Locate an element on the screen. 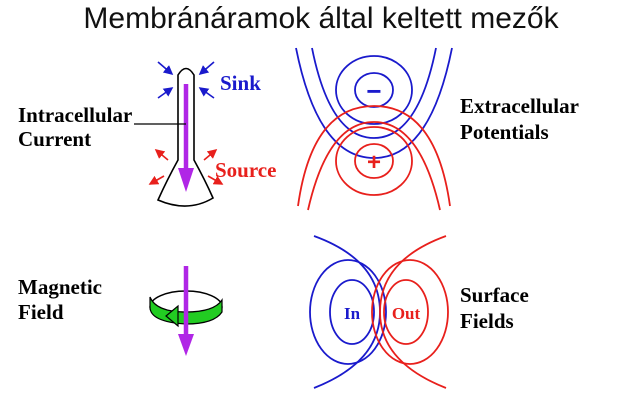 The height and width of the screenshot is (419, 642). source-label: Source is located at coordinates (245, 170).